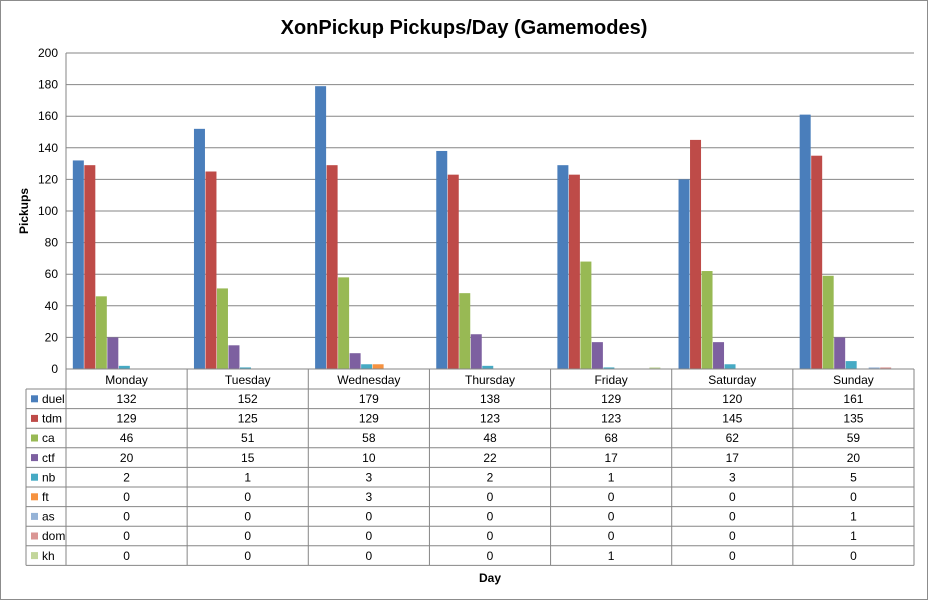 The height and width of the screenshot is (600, 928). What do you see at coordinates (732, 419) in the screenshot?
I see `data-label: 145` at bounding box center [732, 419].